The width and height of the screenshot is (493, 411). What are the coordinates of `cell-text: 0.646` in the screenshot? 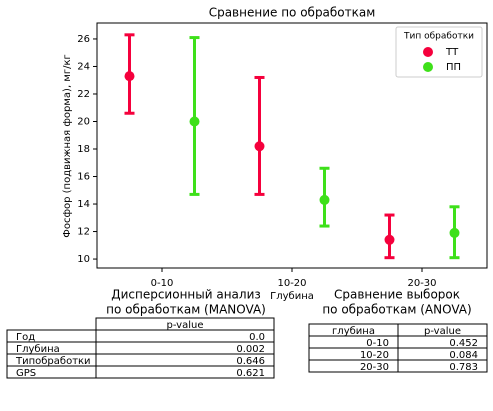 It's located at (250, 361).